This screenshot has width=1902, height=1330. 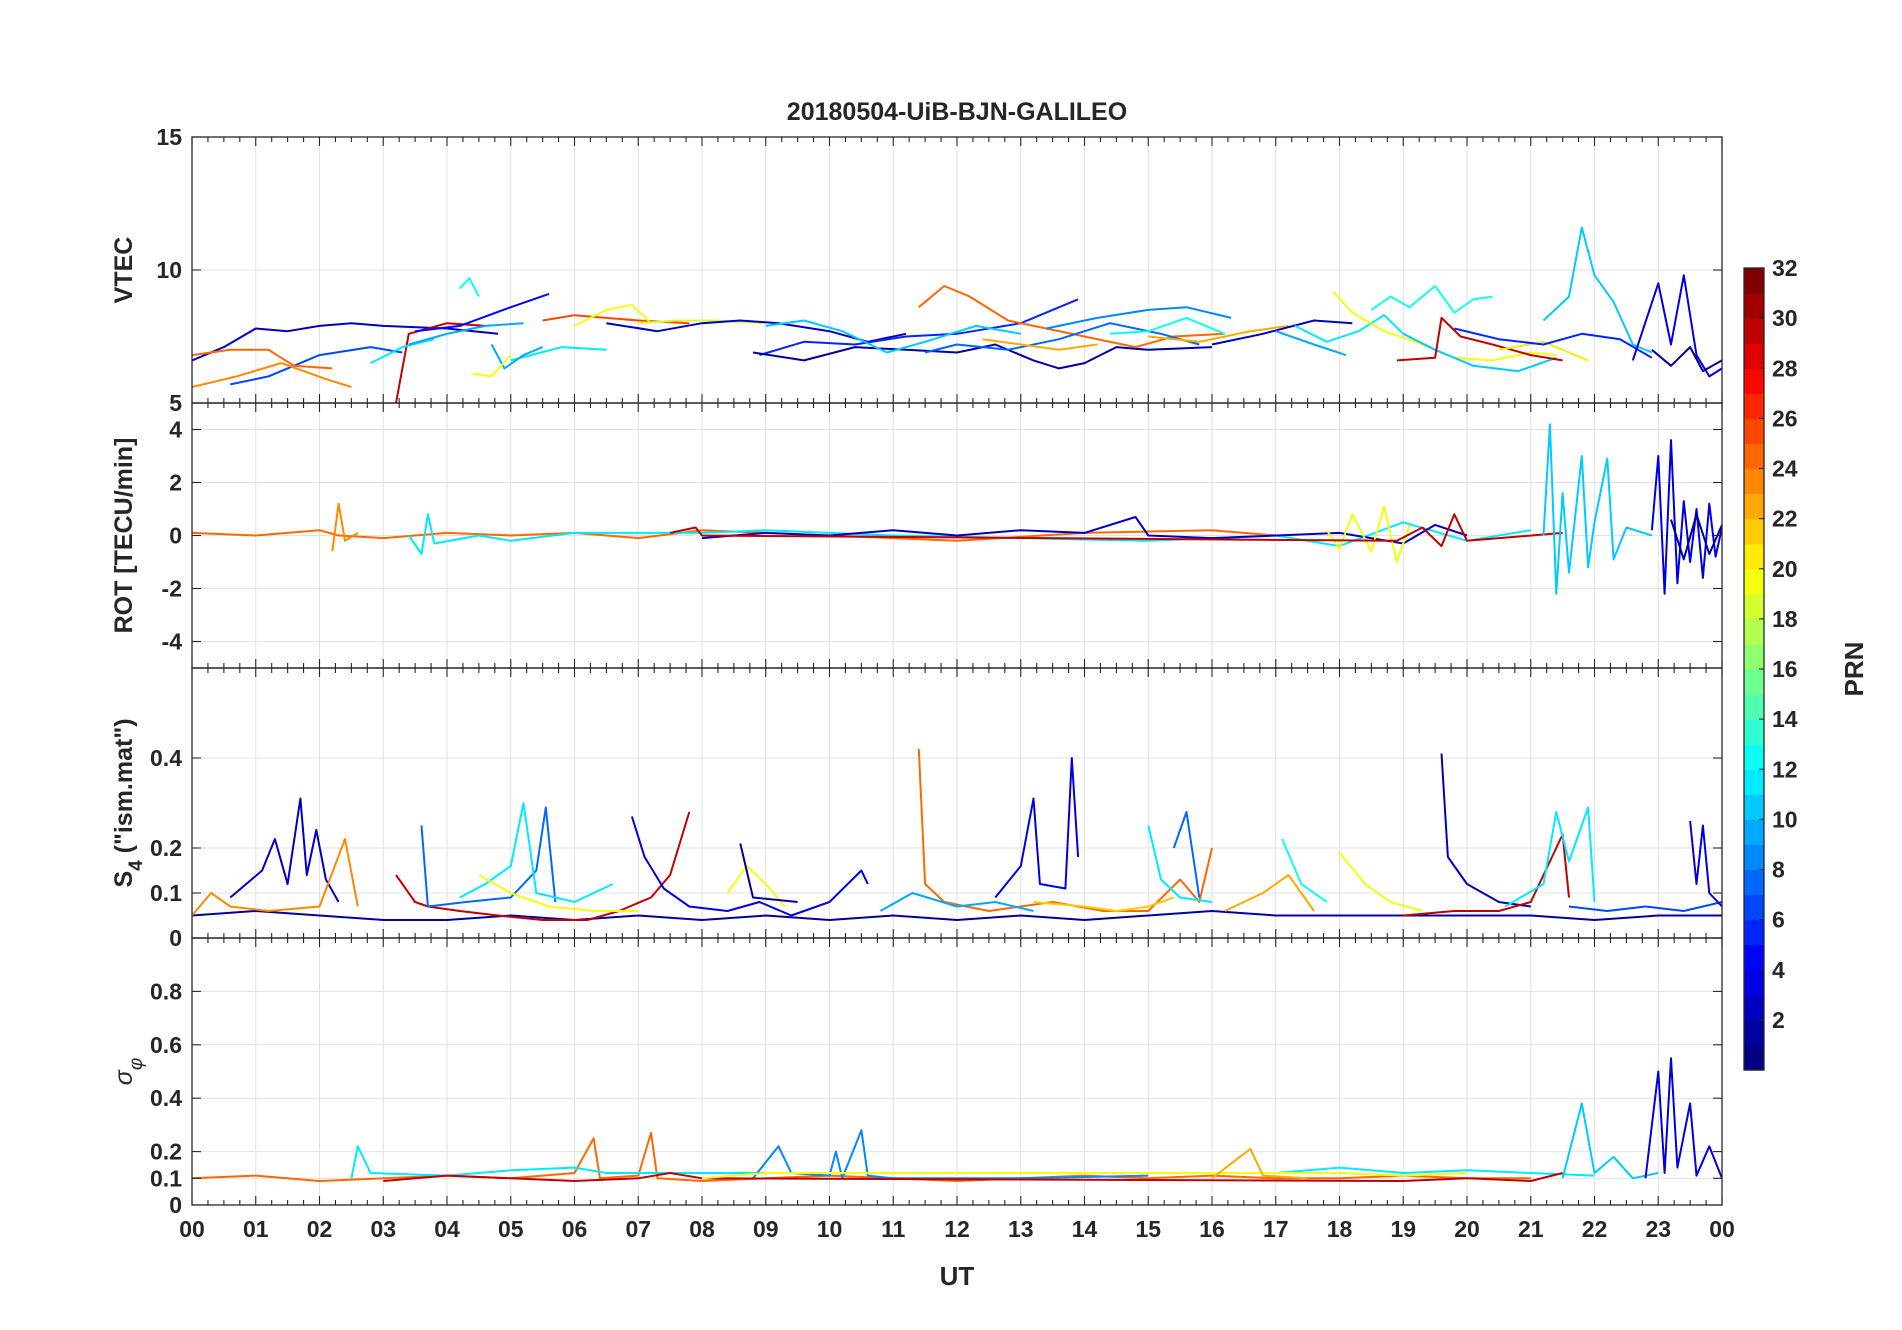 What do you see at coordinates (175, 430) in the screenshot?
I see `y-tick-label: 4` at bounding box center [175, 430].